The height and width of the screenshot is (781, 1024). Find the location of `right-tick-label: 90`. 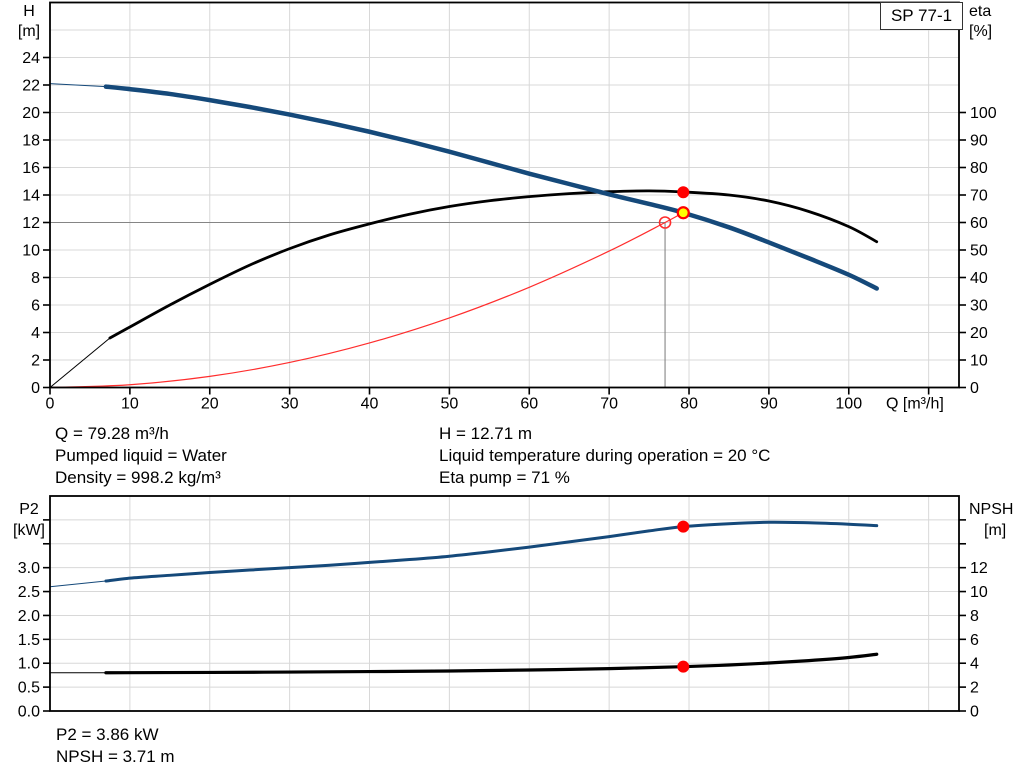

right-tick-label: 90 is located at coordinates (979, 141).